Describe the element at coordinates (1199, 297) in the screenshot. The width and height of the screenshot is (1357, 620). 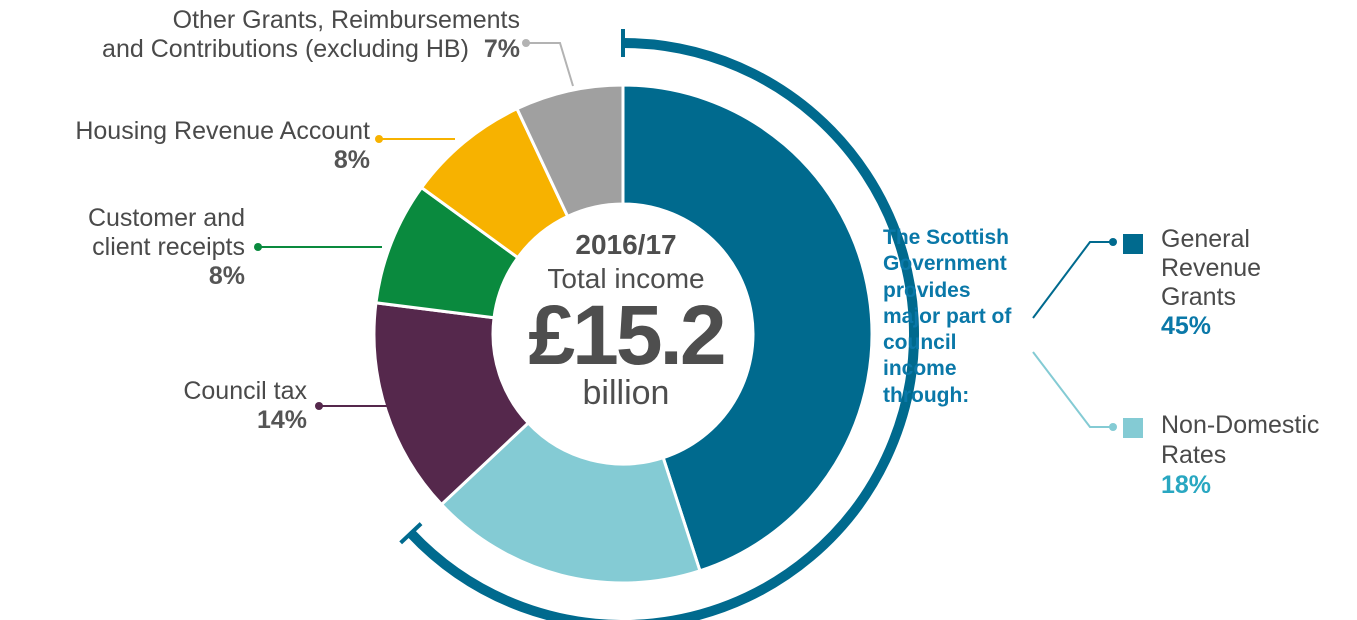
I see `legend-grg-line3: Grants` at that location.